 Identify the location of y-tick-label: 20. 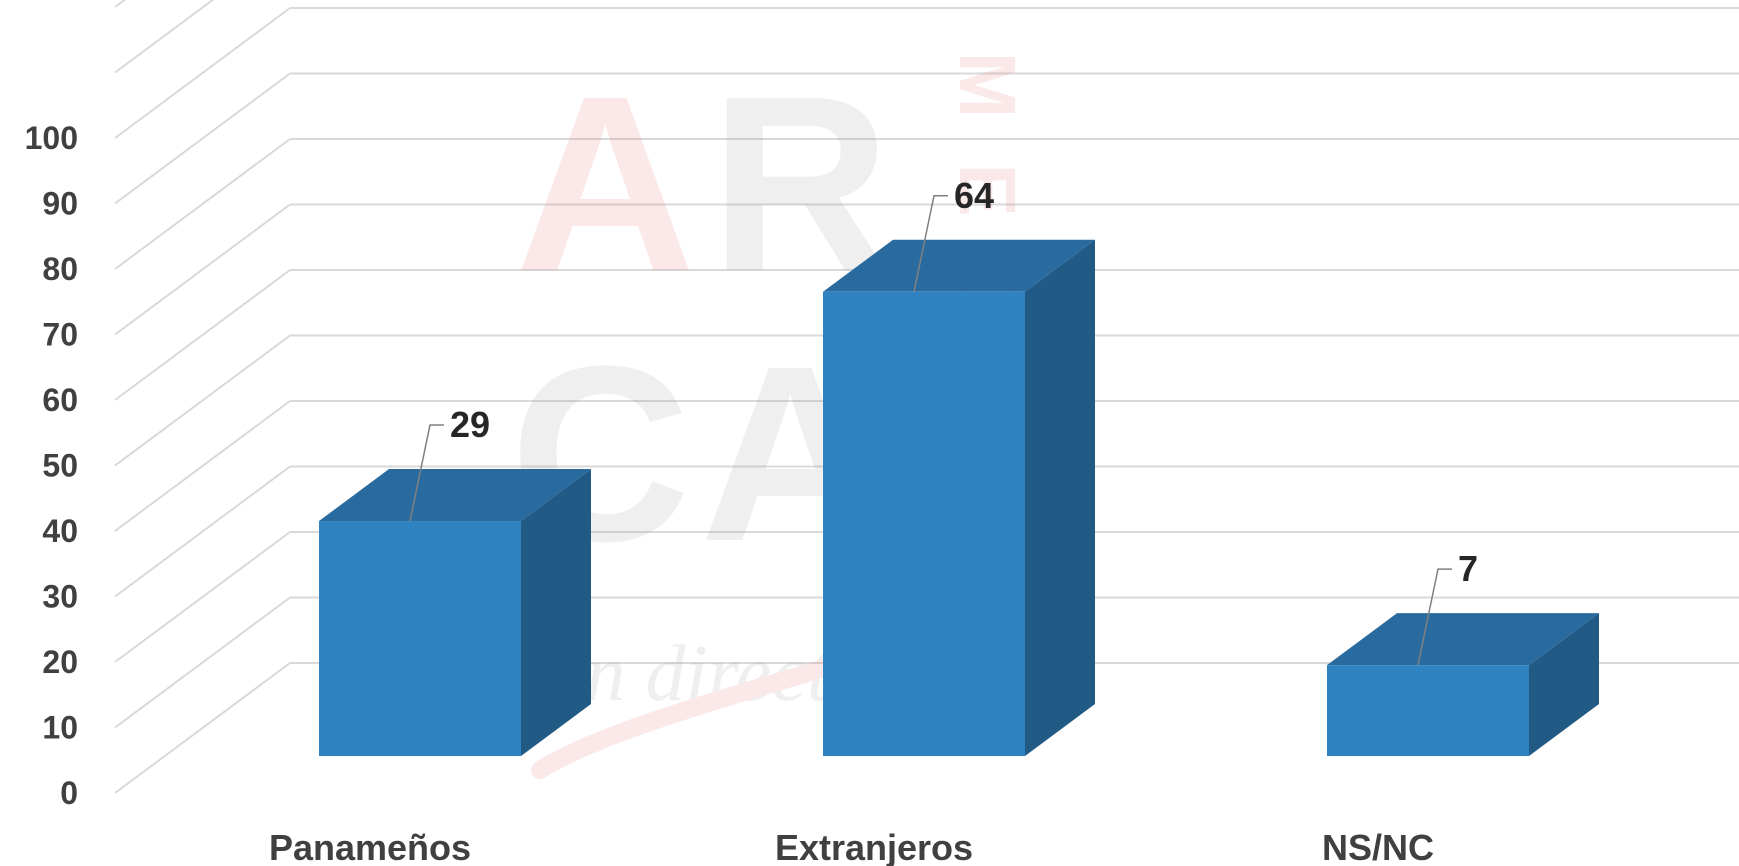
(60, 662).